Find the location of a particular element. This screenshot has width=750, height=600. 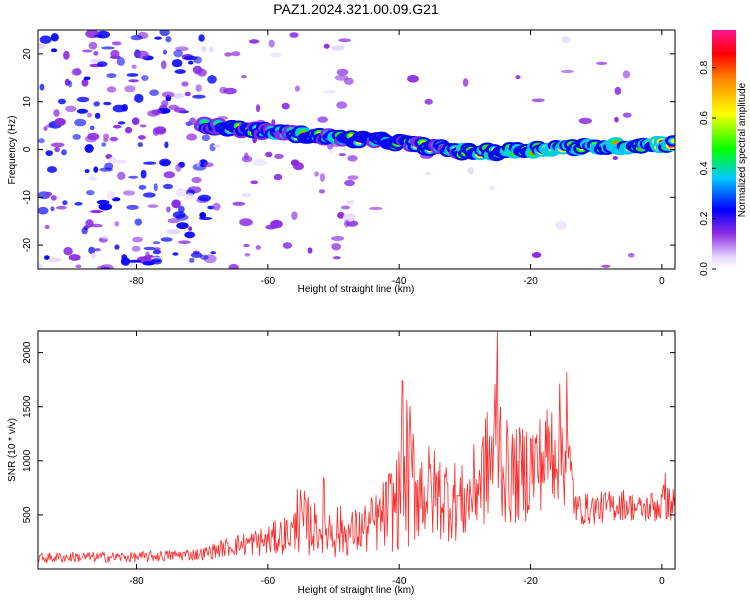

x-tick-label: -40 is located at coordinates (399, 581).